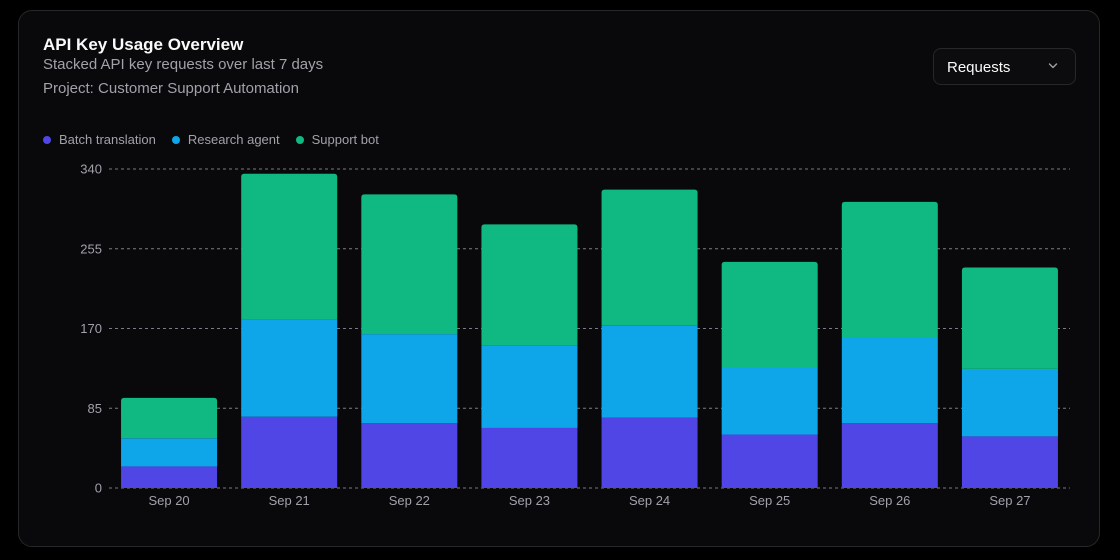 This screenshot has width=1120, height=560. Describe the element at coordinates (979, 67) in the screenshot. I see `metric-select-value: Requests` at that location.